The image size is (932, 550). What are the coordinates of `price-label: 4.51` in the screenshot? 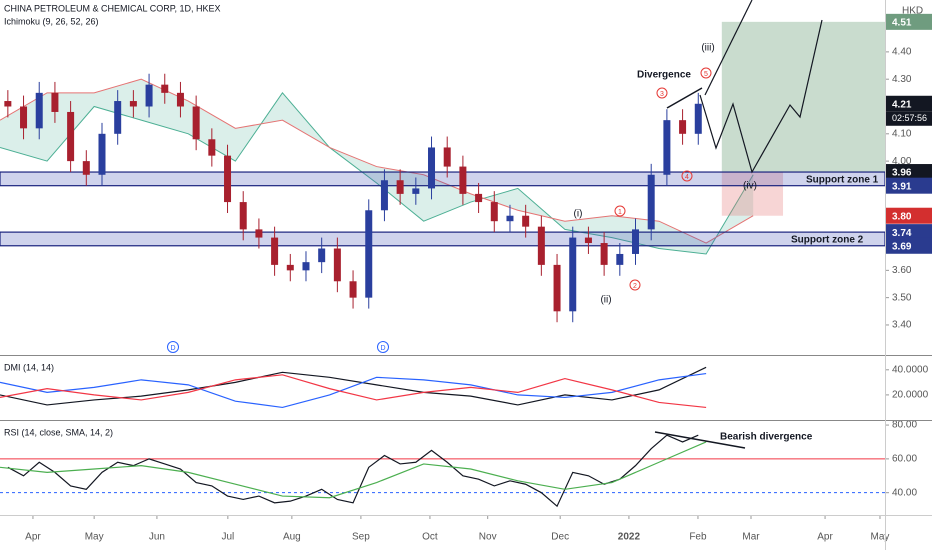 It's located at (902, 22).